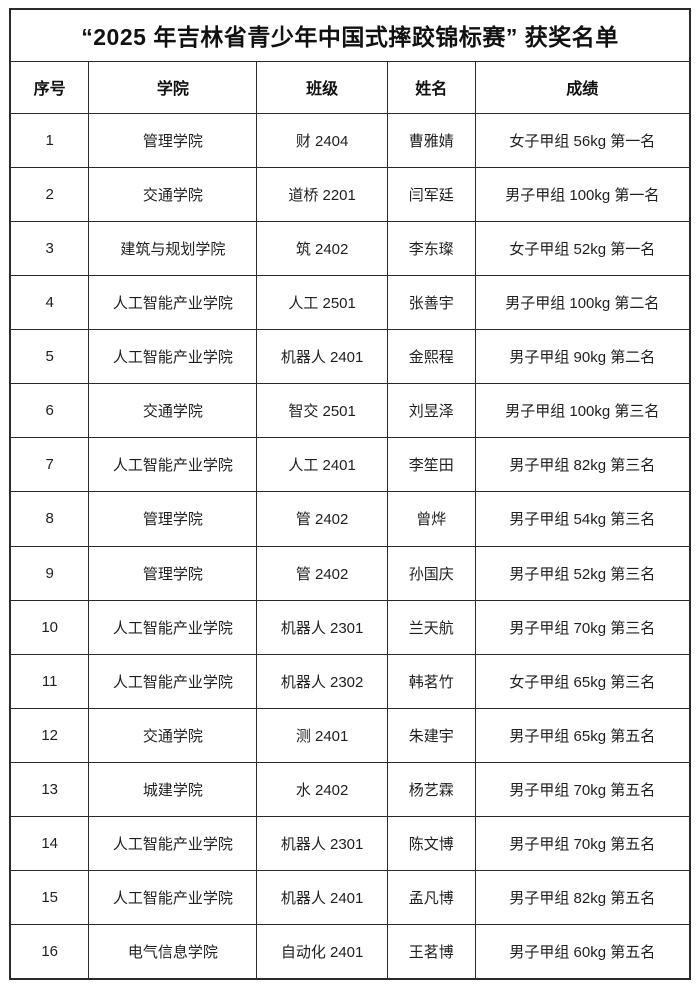  What do you see at coordinates (582, 735) in the screenshot?
I see `cell-result: 男子甲组 65kg 第五名` at bounding box center [582, 735].